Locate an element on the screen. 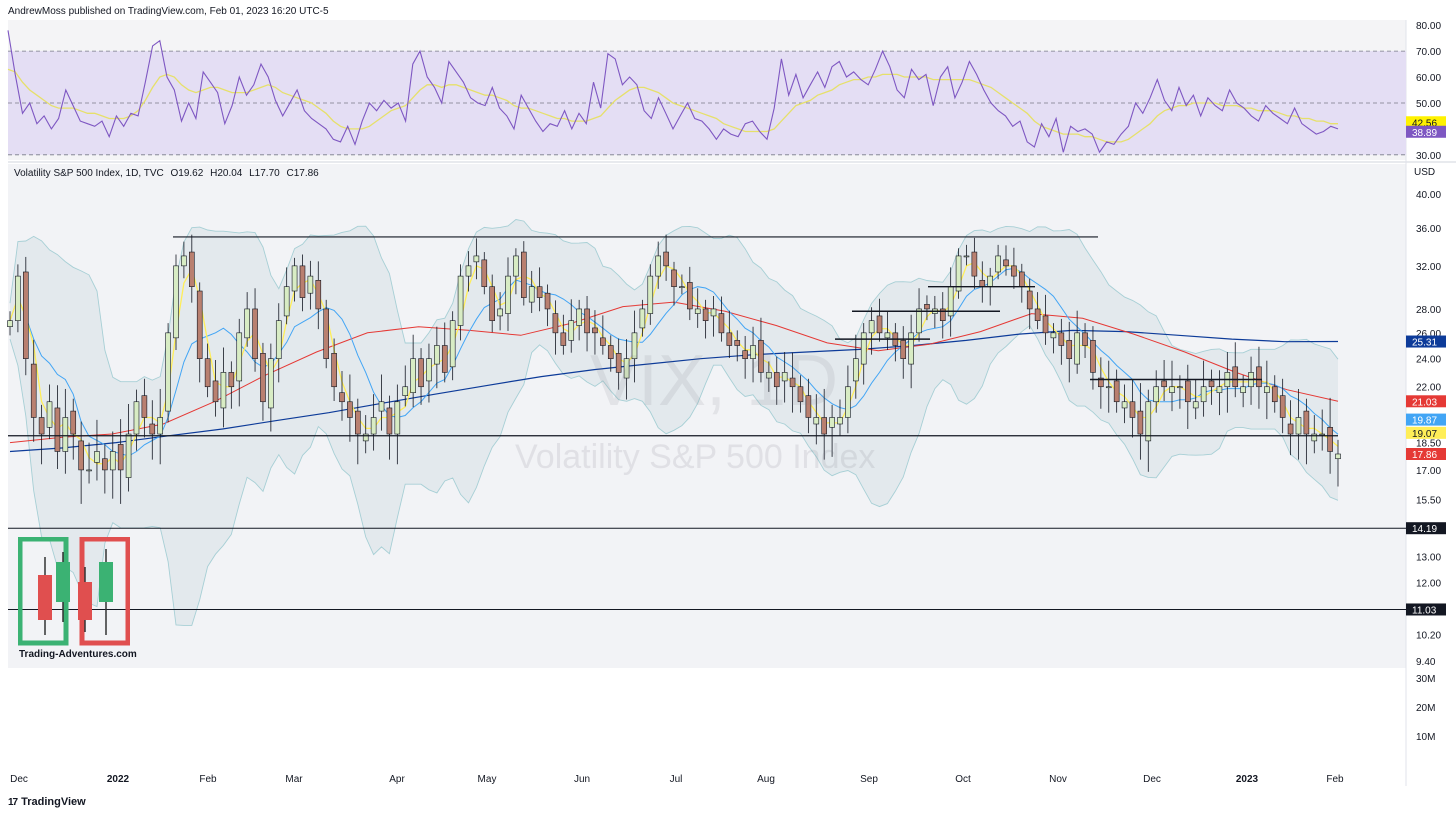  price-tick-label: 32.00 is located at coordinates (1428, 267).